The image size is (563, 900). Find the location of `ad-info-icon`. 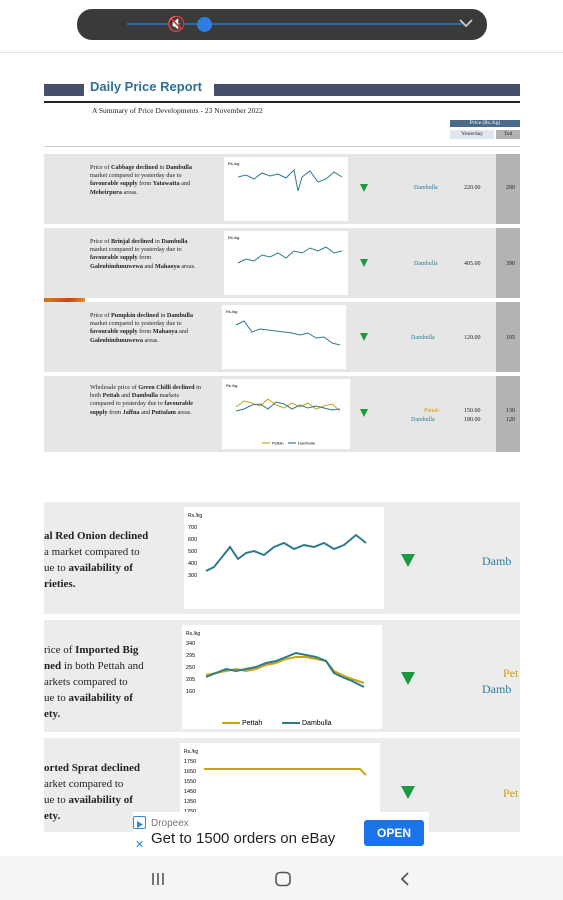

ad-info-icon is located at coordinates (139, 822).